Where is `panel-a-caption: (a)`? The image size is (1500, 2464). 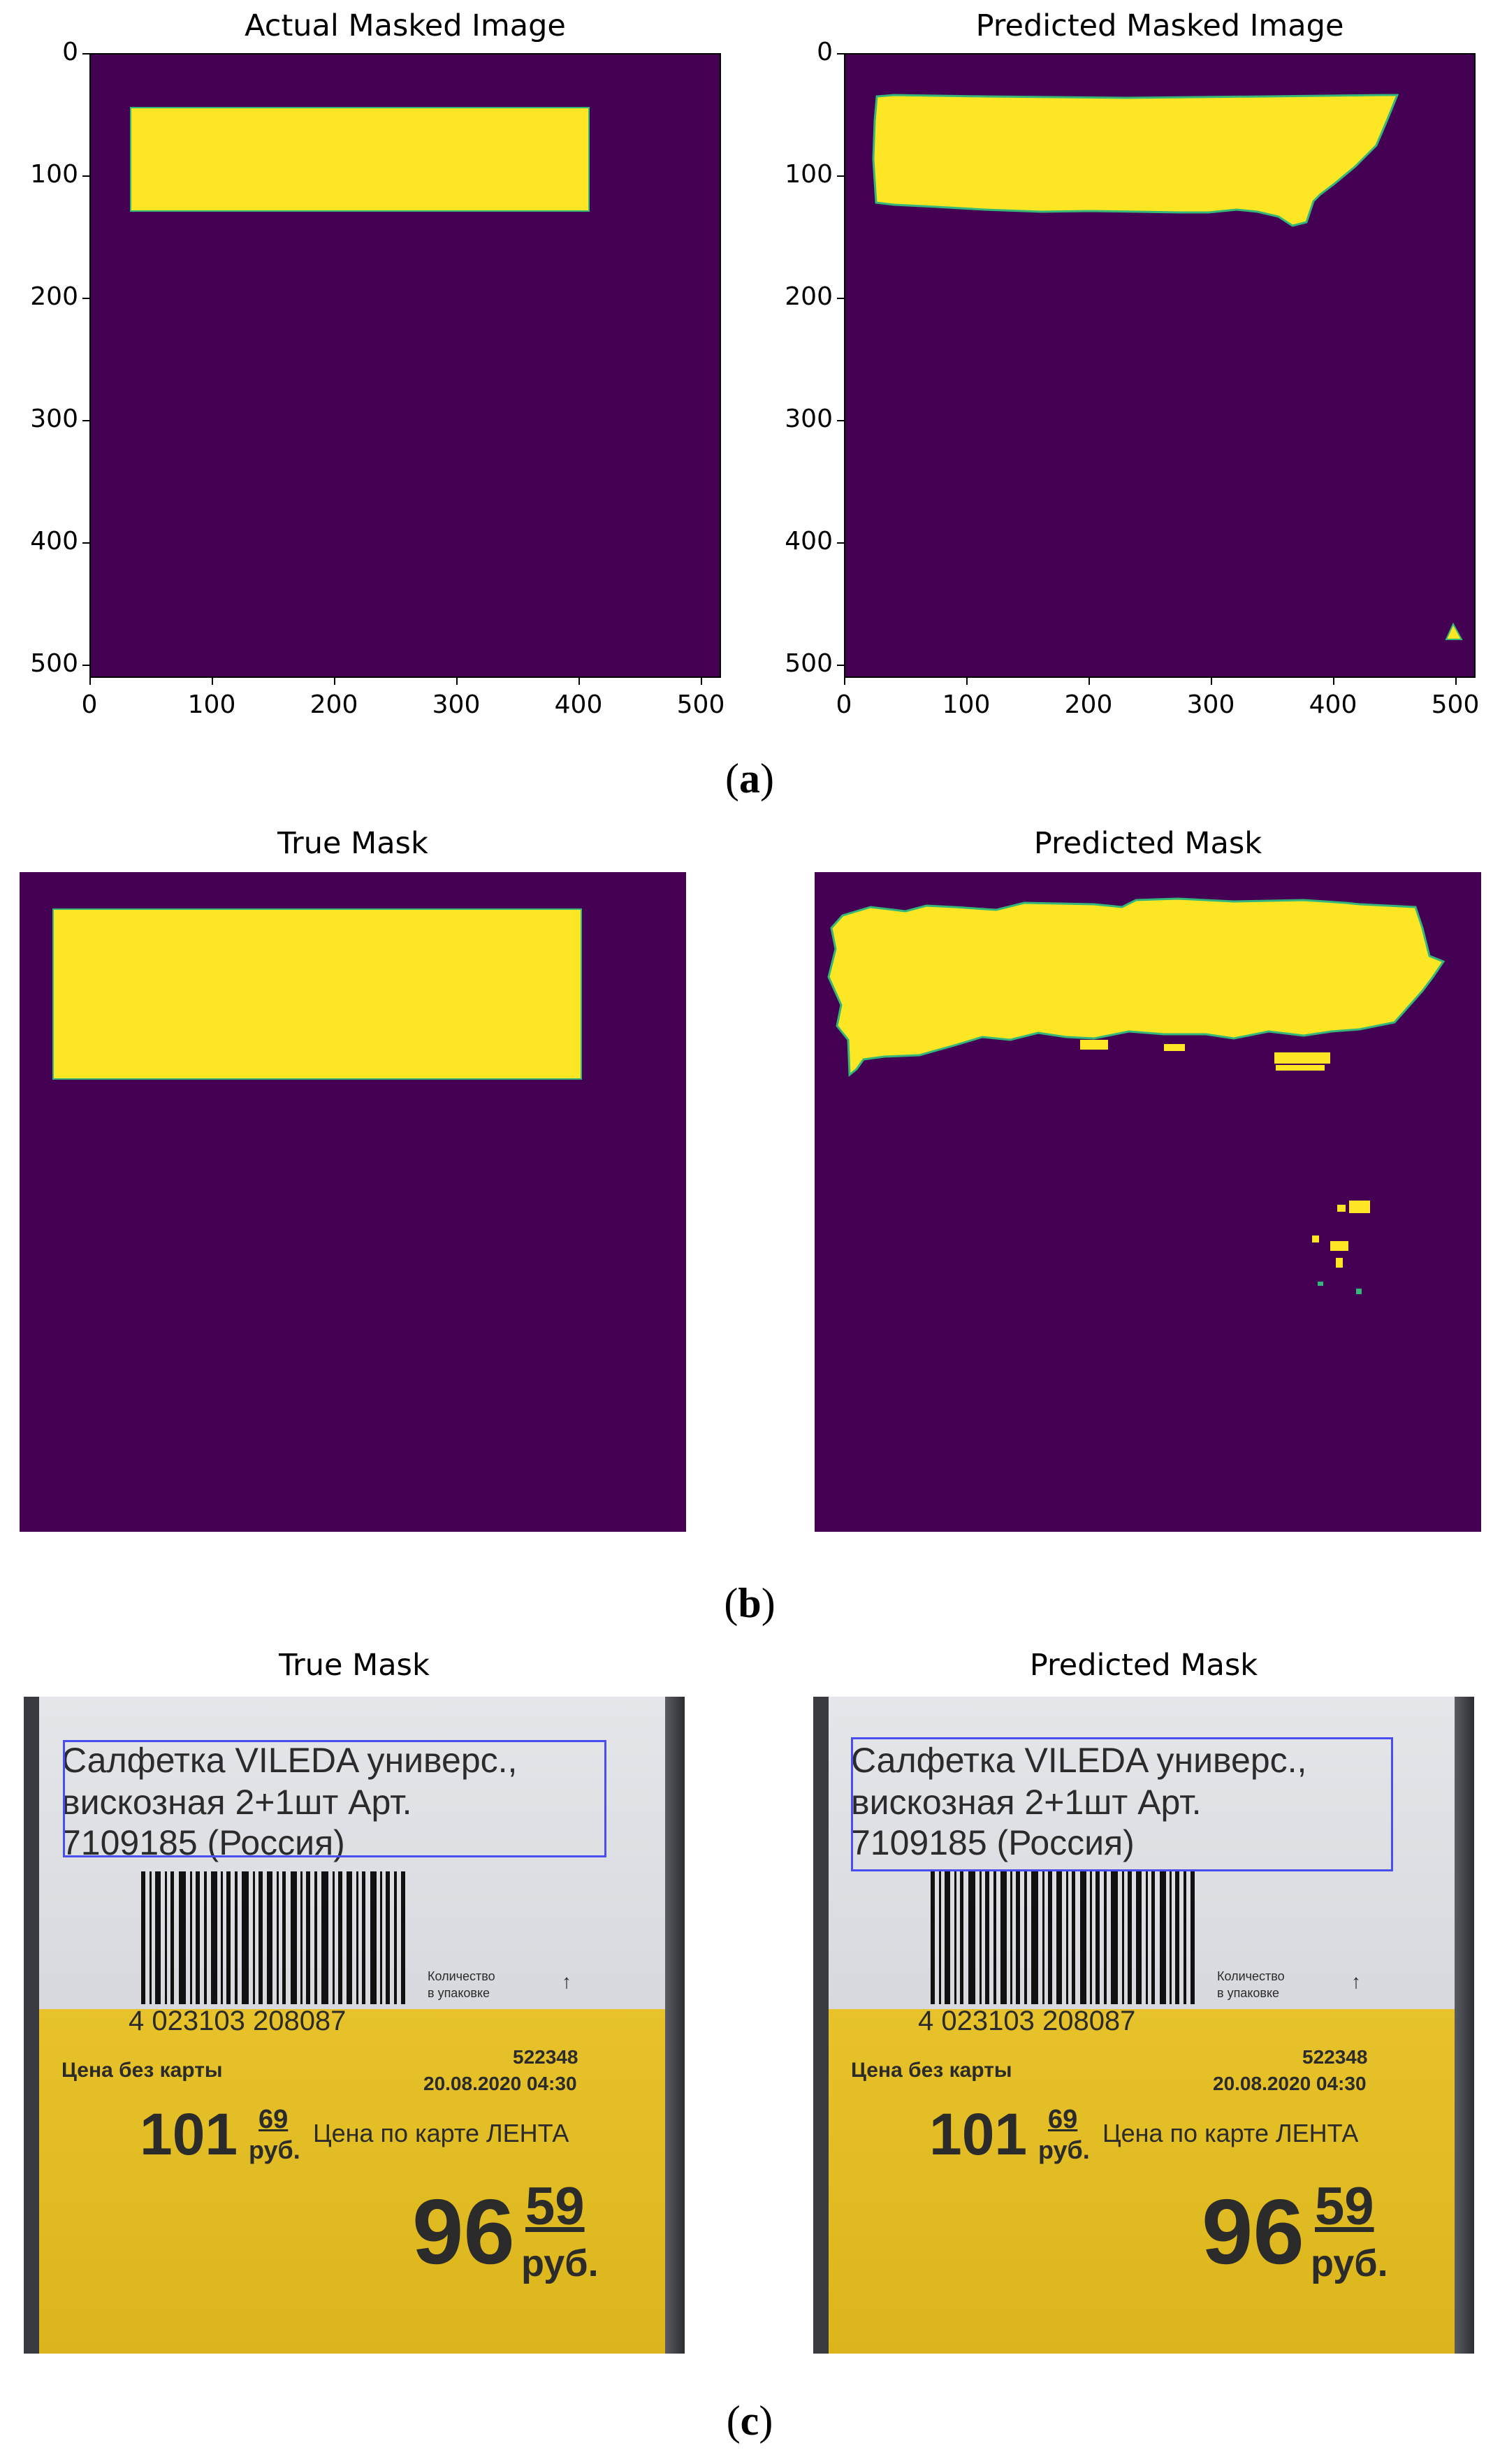 panel-a-caption: (a) is located at coordinates (749, 779).